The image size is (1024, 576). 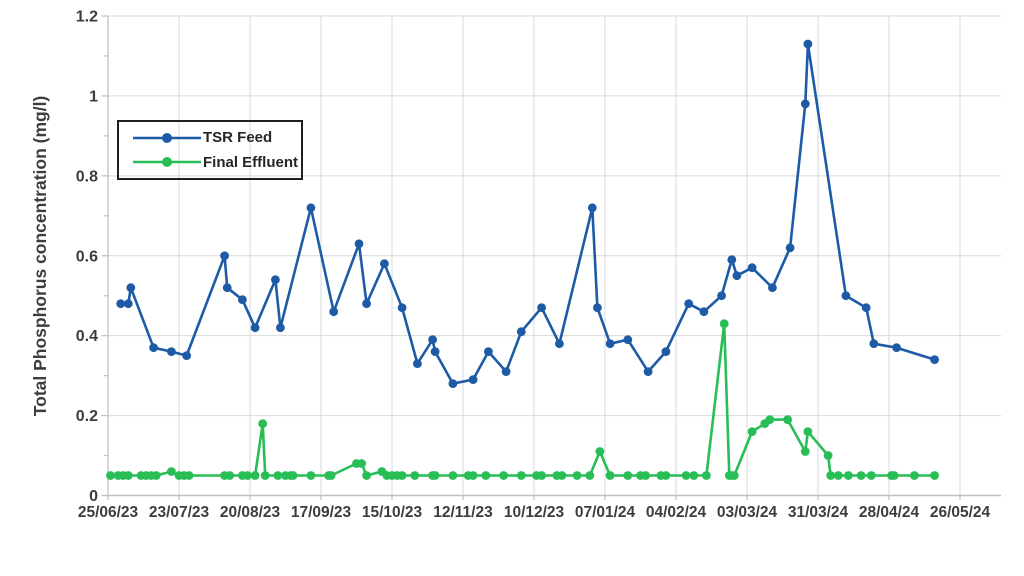 I want to click on y-tick-label: 1, so click(x=93, y=96).